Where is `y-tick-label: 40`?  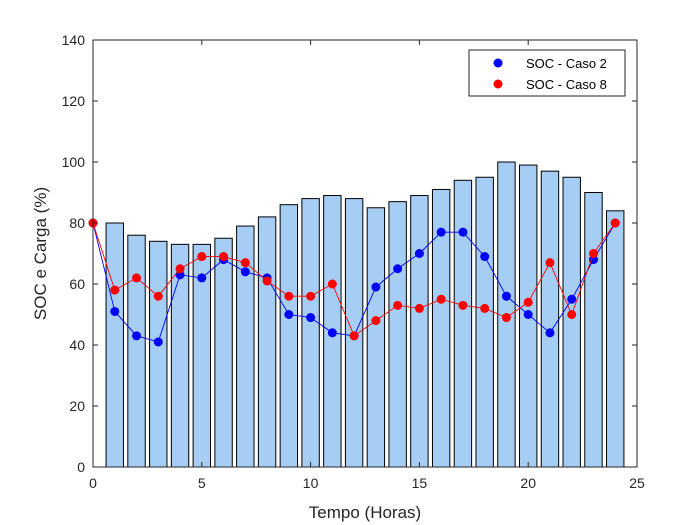
y-tick-label: 40 is located at coordinates (77, 345).